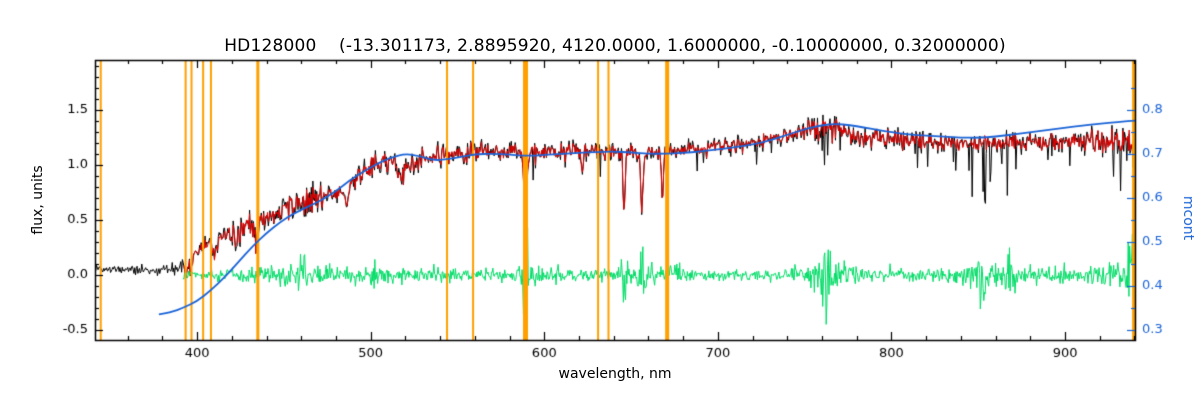 Image resolution: width=1200 pixels, height=400 pixels. Describe the element at coordinates (1188, 218) in the screenshot. I see `y-axis-label-right: mcont` at that location.